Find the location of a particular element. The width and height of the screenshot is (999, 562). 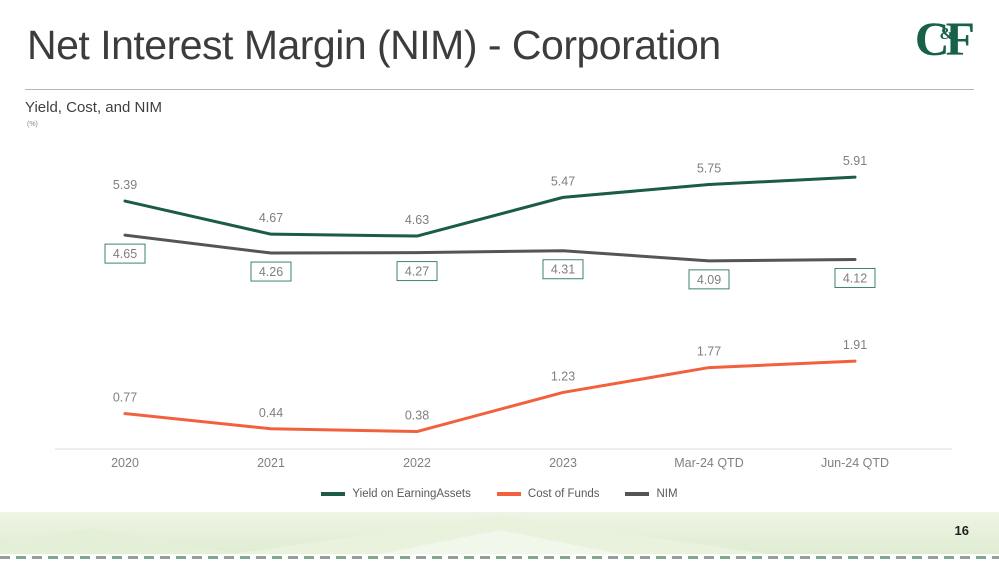

cf-logo: C&F is located at coordinates (945, 40).